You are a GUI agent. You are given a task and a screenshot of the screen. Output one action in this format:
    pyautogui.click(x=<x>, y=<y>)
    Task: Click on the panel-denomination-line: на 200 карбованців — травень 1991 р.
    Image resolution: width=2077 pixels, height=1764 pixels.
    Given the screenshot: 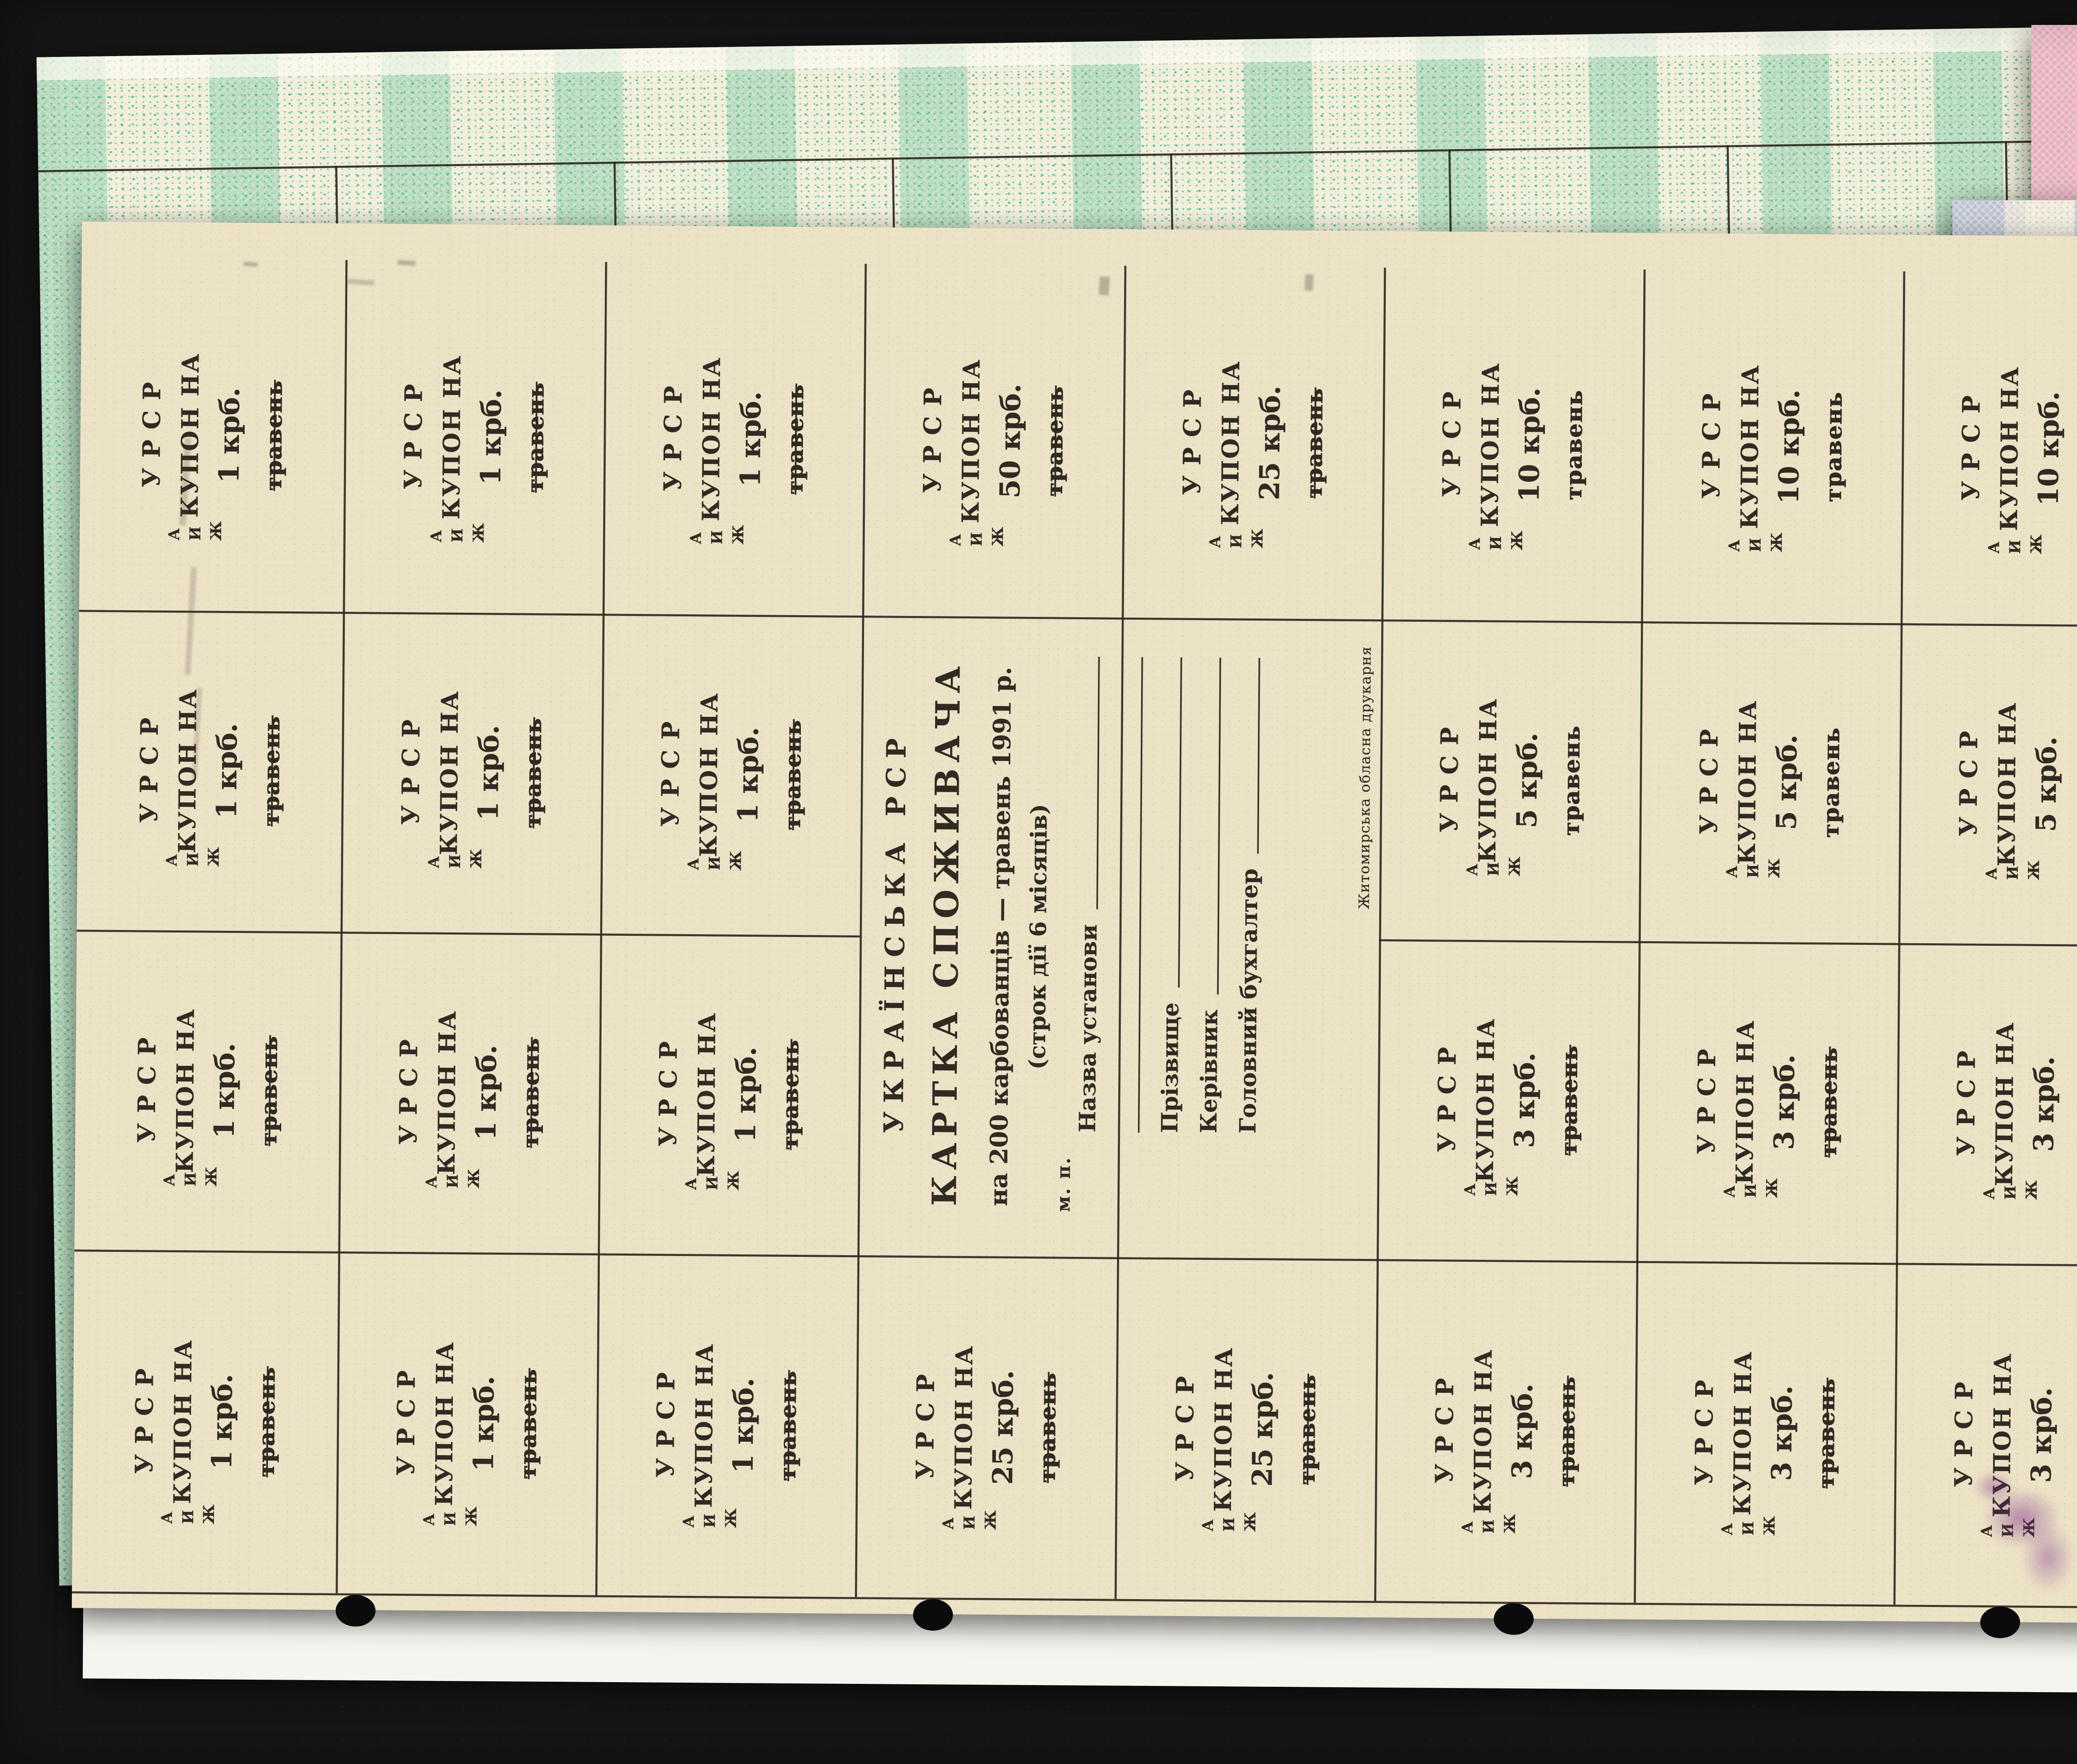 What is the action you would take?
    pyautogui.click(x=1001, y=937)
    